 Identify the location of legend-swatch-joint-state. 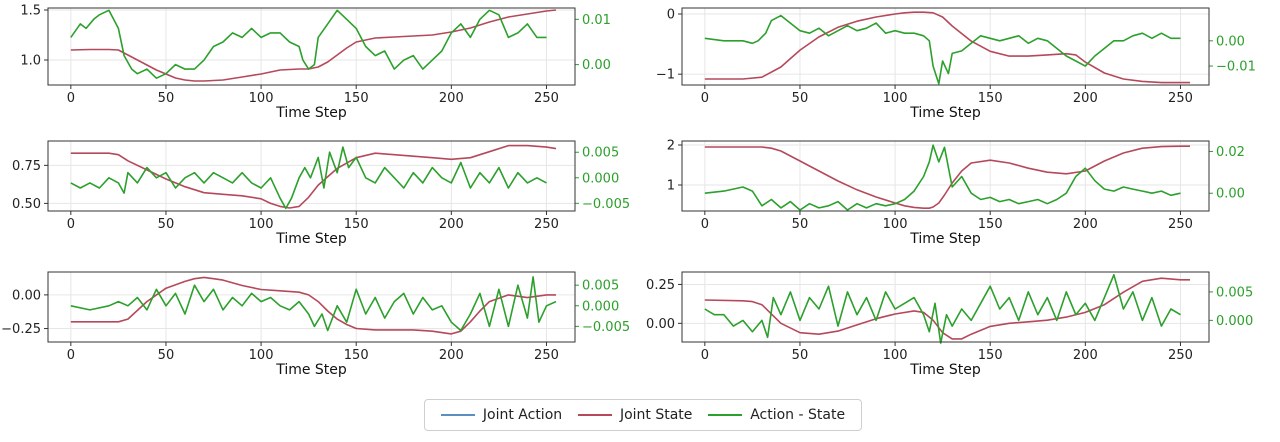
(594, 415).